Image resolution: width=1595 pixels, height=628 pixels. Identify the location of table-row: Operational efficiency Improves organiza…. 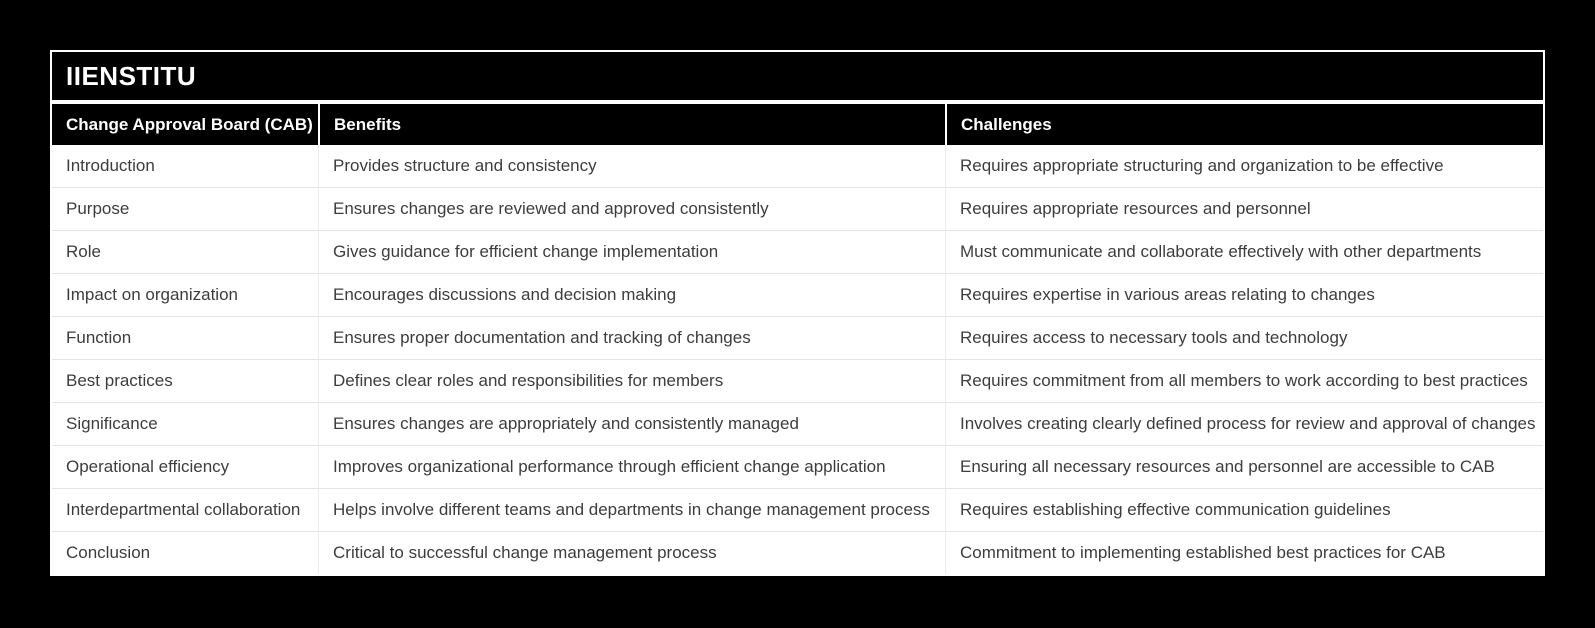
(797, 467).